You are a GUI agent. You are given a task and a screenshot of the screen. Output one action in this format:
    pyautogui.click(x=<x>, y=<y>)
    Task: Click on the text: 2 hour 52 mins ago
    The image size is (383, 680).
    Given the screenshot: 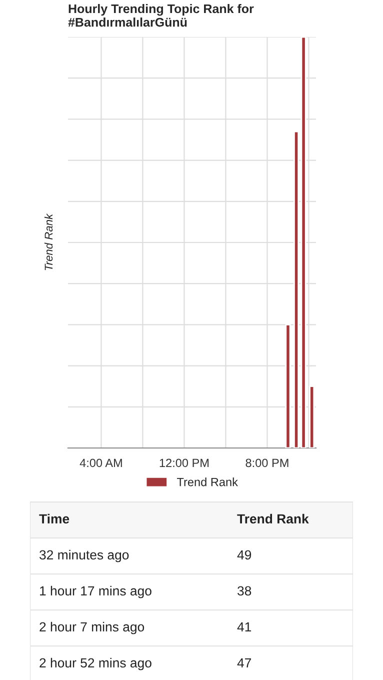 What is the action you would take?
    pyautogui.click(x=96, y=664)
    